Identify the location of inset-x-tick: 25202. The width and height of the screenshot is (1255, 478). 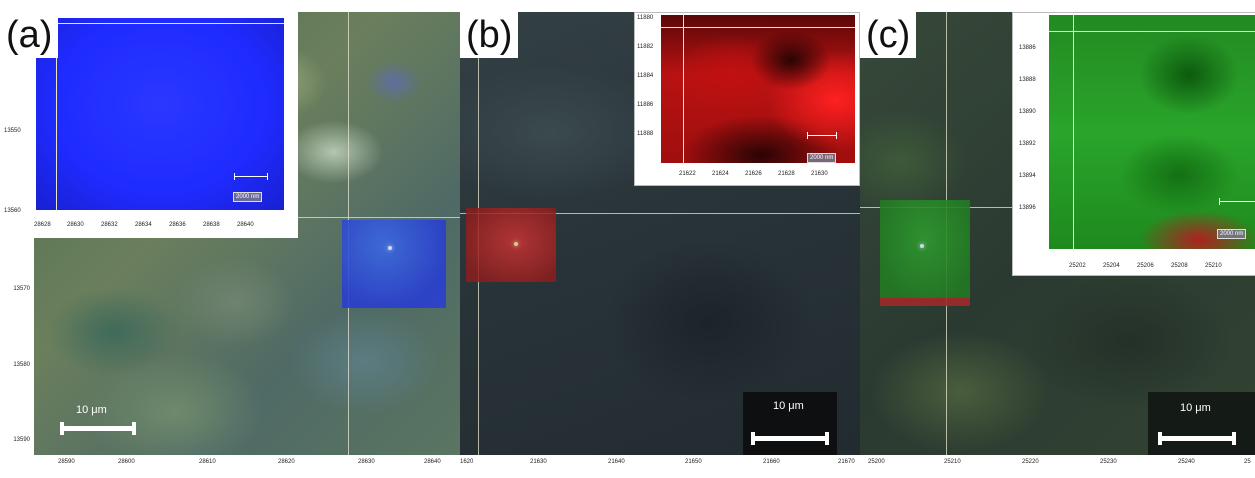
(1077, 266).